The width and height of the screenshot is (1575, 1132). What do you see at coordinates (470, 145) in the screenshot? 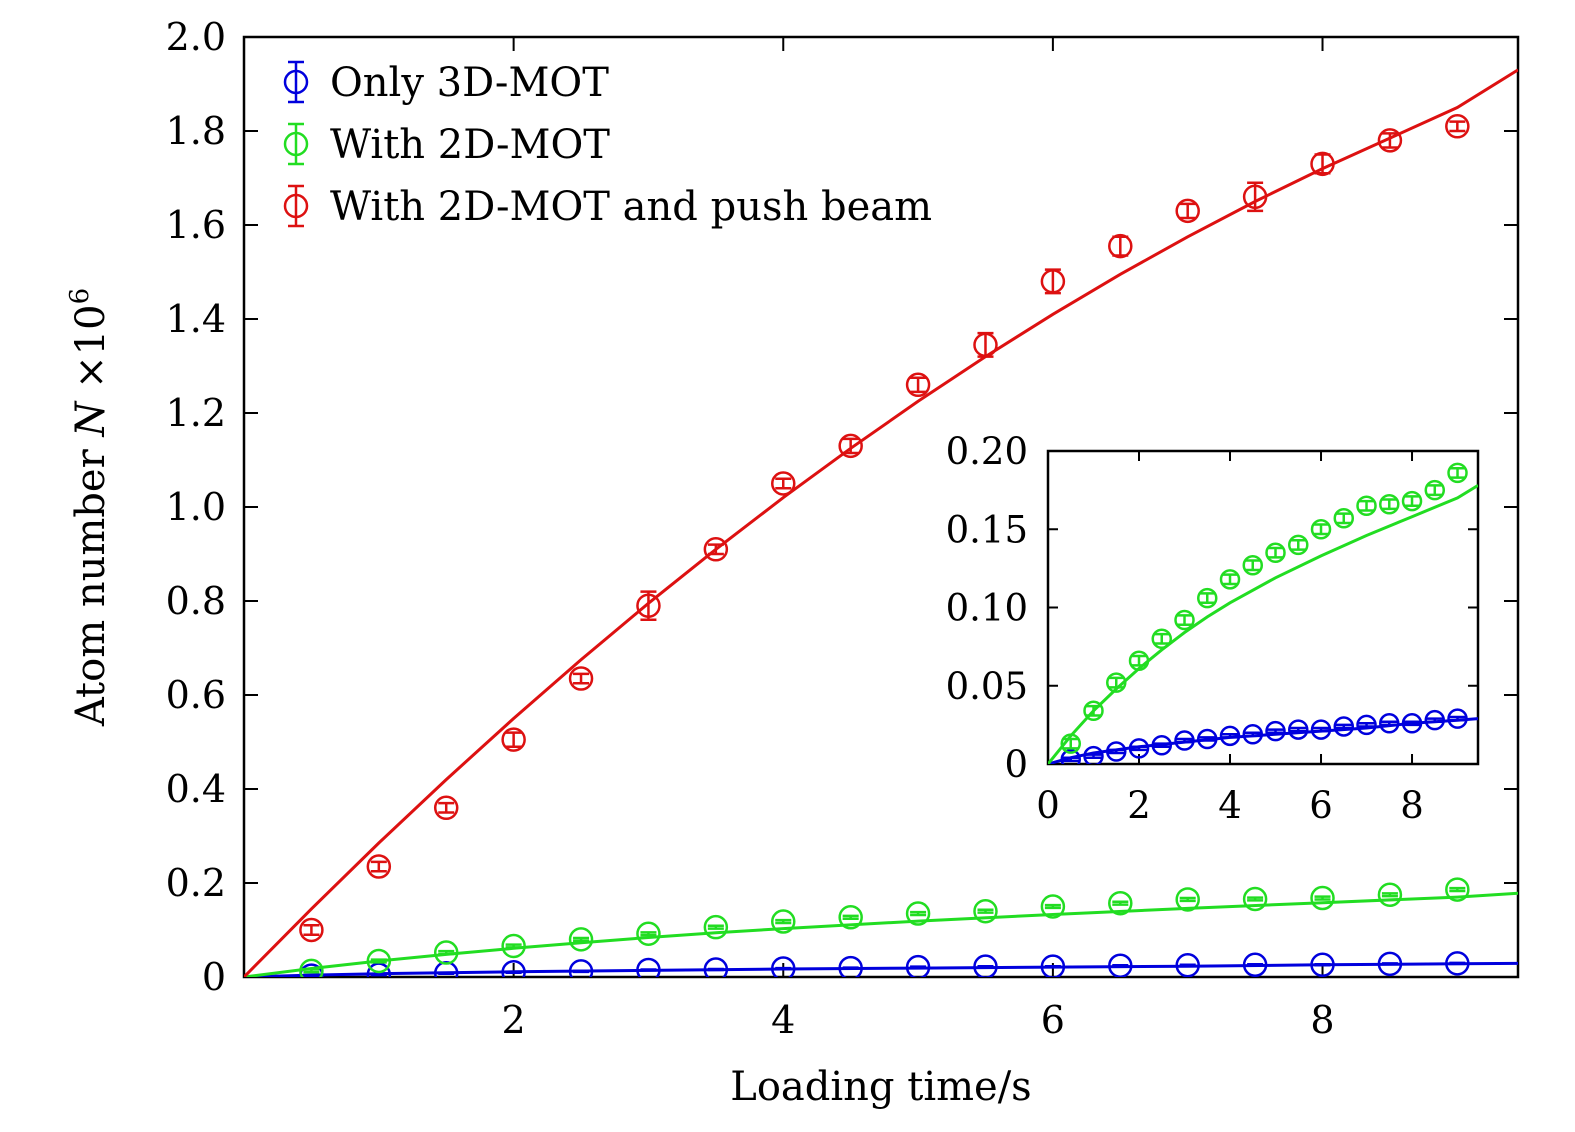
I see `legend-label-with-2d-mot: With 2D-MOT` at bounding box center [470, 145].